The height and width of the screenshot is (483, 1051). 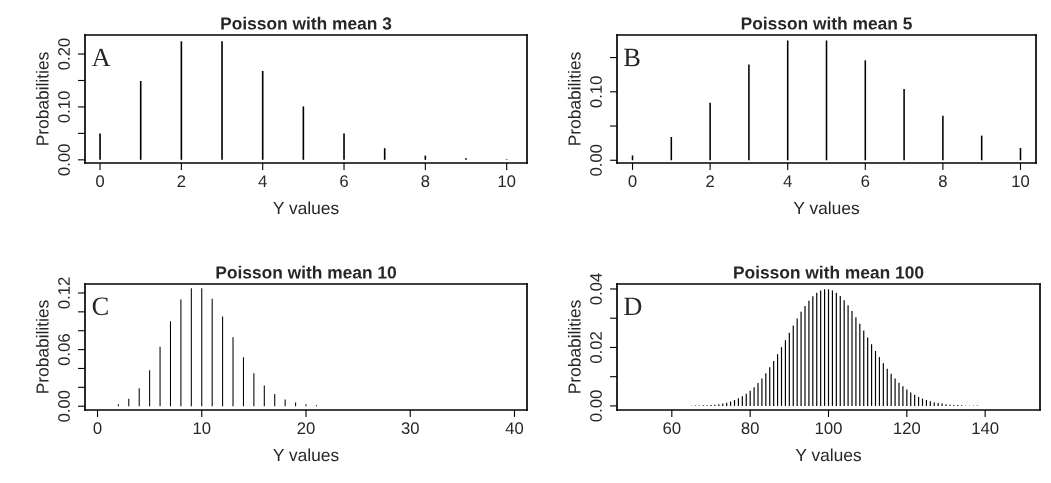 What do you see at coordinates (750, 428) in the screenshot?
I see `x-tick-label: 80` at bounding box center [750, 428].